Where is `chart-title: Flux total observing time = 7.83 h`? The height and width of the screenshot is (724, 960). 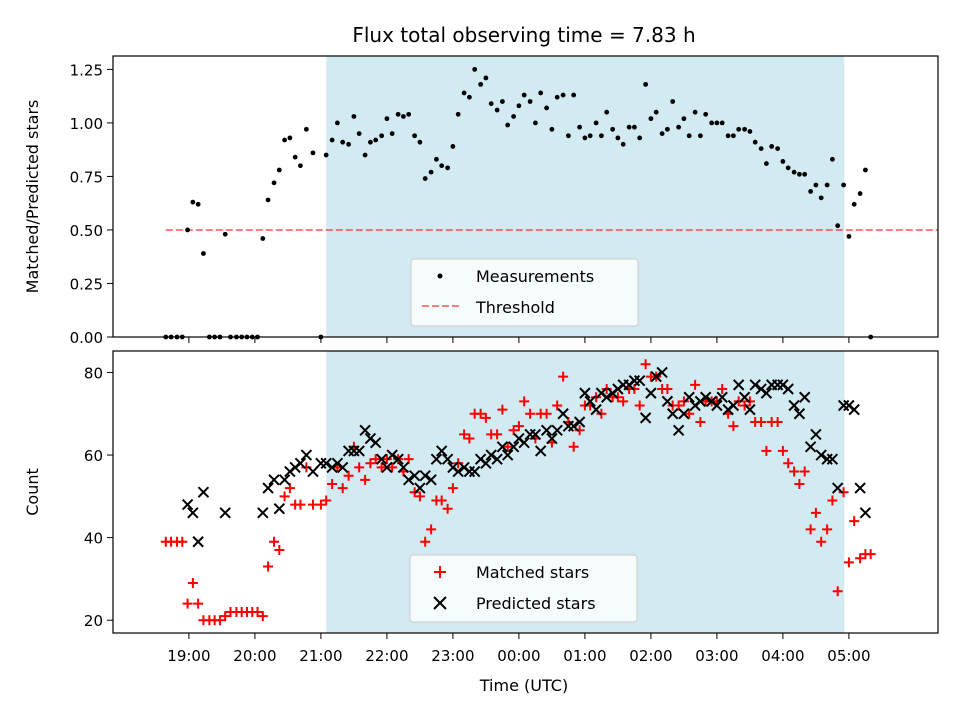 chart-title: Flux total observing time = 7.83 h is located at coordinates (523, 35).